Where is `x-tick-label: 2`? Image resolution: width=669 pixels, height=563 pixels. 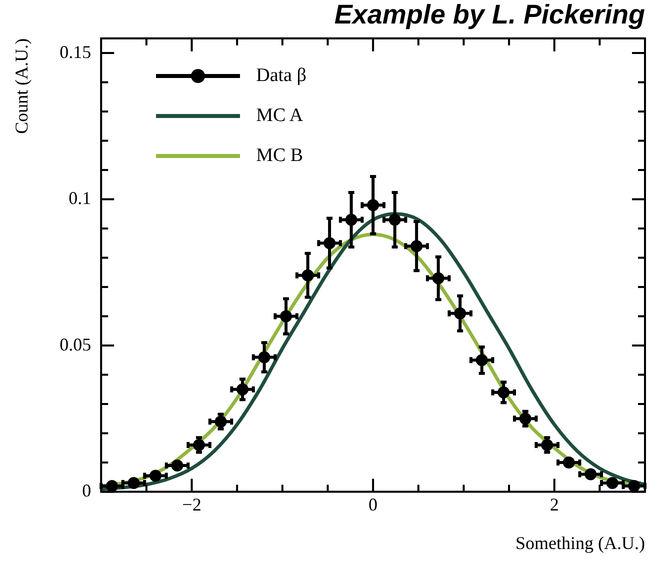
x-tick-label: 2 is located at coordinates (554, 504).